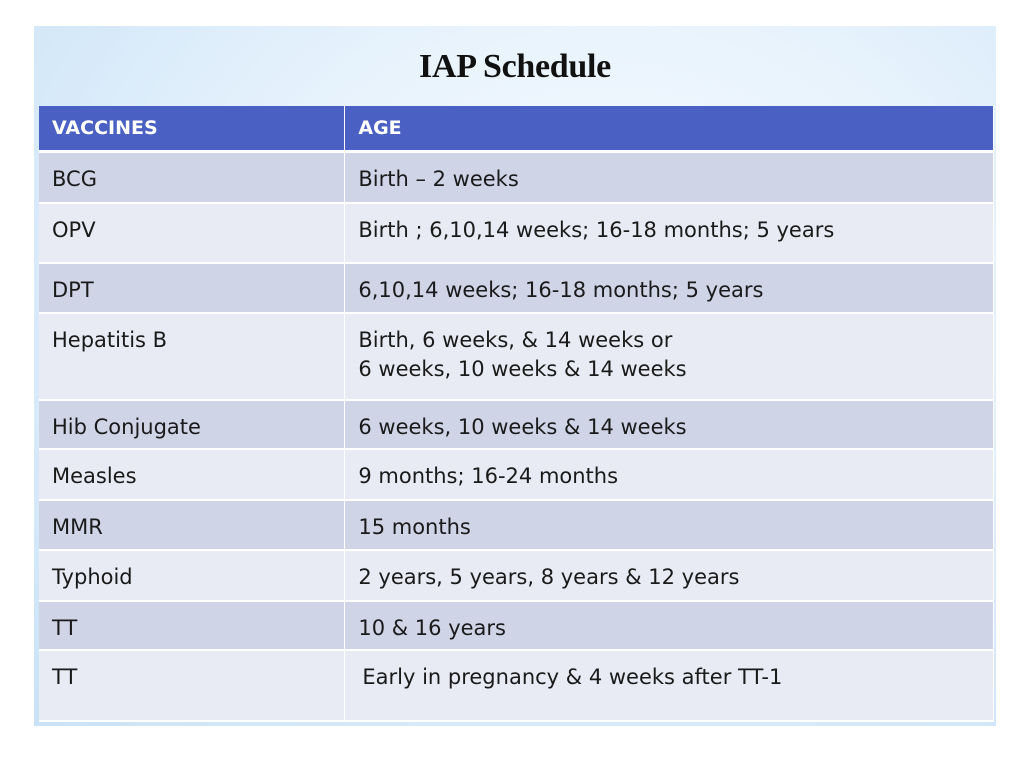 The height and width of the screenshot is (768, 1024). What do you see at coordinates (192, 576) in the screenshot?
I see `vaccine-cell: Typhoid` at bounding box center [192, 576].